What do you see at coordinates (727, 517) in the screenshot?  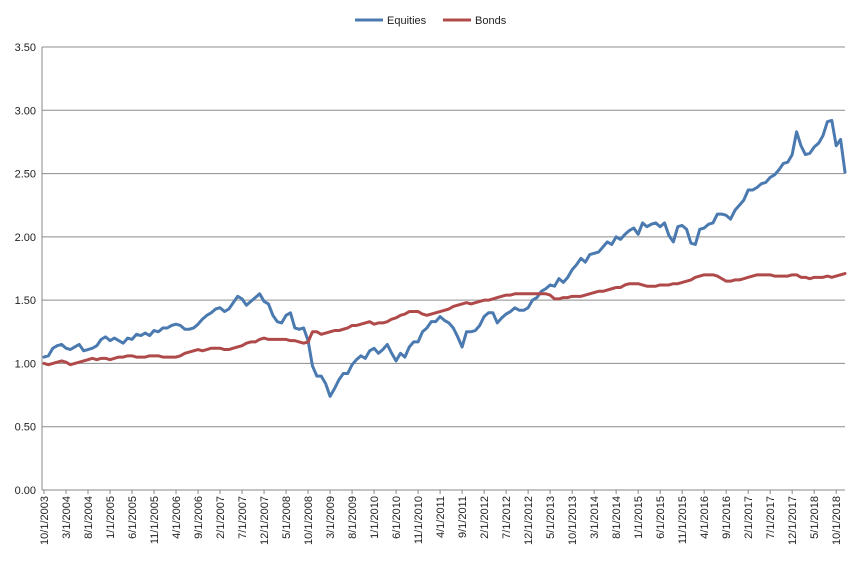 I see `x-tick-label: 9/1/2016` at bounding box center [727, 517].